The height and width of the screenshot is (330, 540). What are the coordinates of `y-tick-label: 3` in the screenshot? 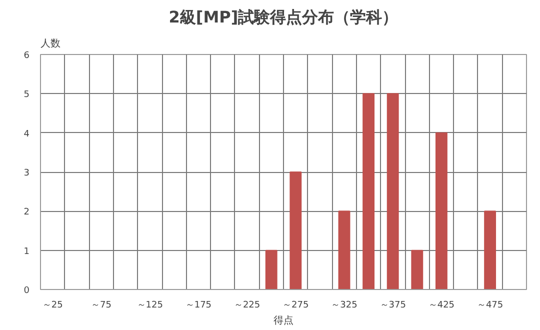 It's located at (27, 173).